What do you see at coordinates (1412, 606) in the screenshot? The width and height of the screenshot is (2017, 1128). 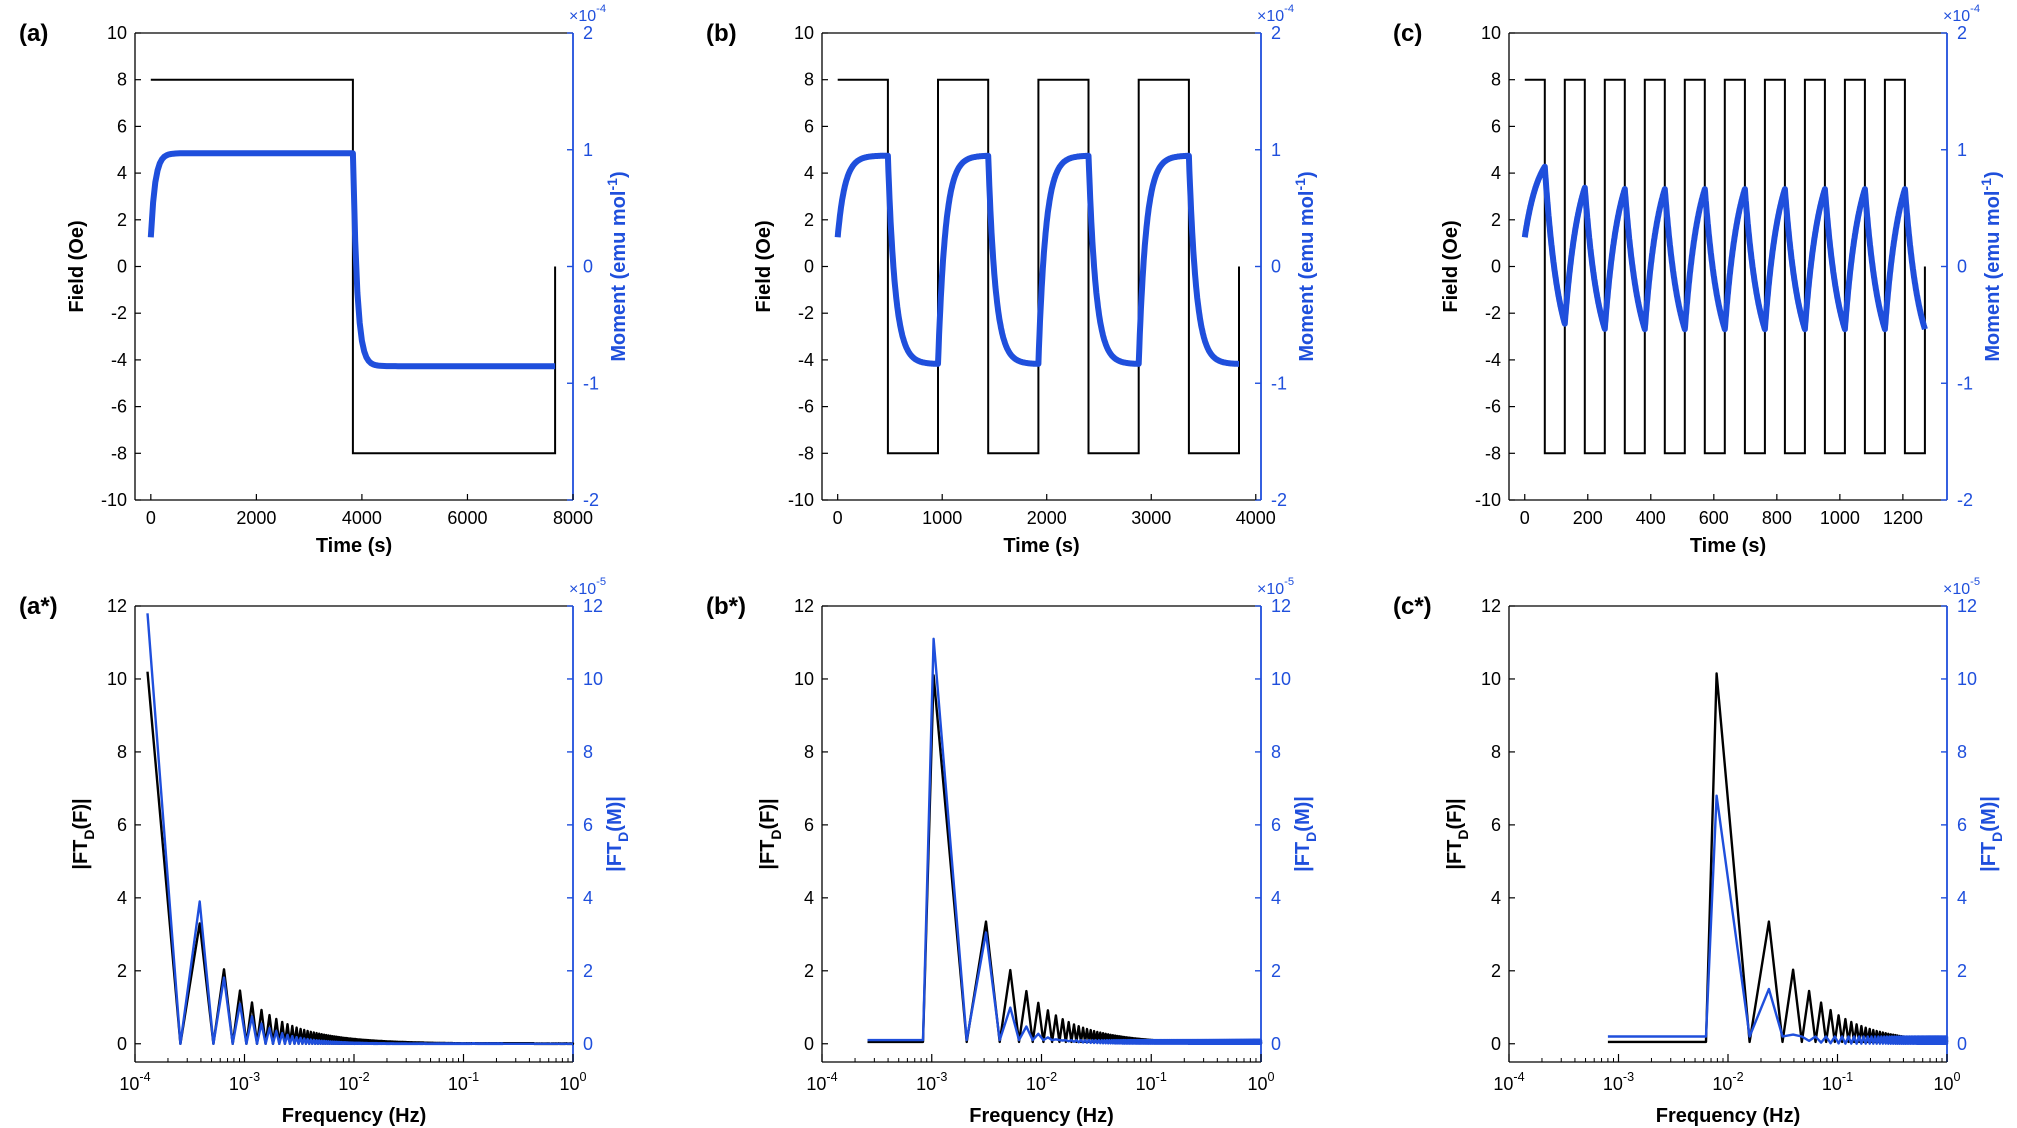 I see `panel-label: (c*)` at bounding box center [1412, 606].